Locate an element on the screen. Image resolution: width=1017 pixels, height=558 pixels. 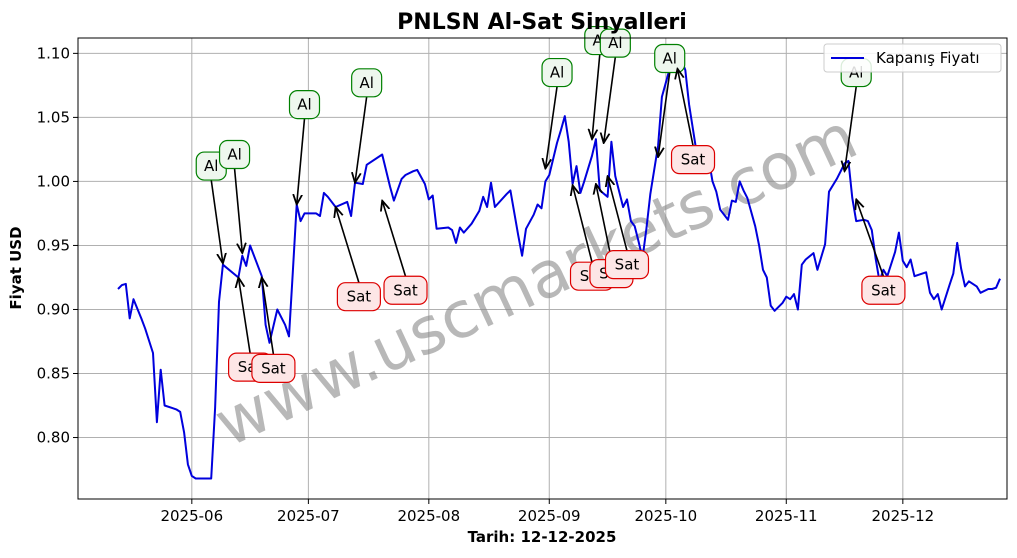
x-tick-label: 2025-11 is located at coordinates (786, 516).